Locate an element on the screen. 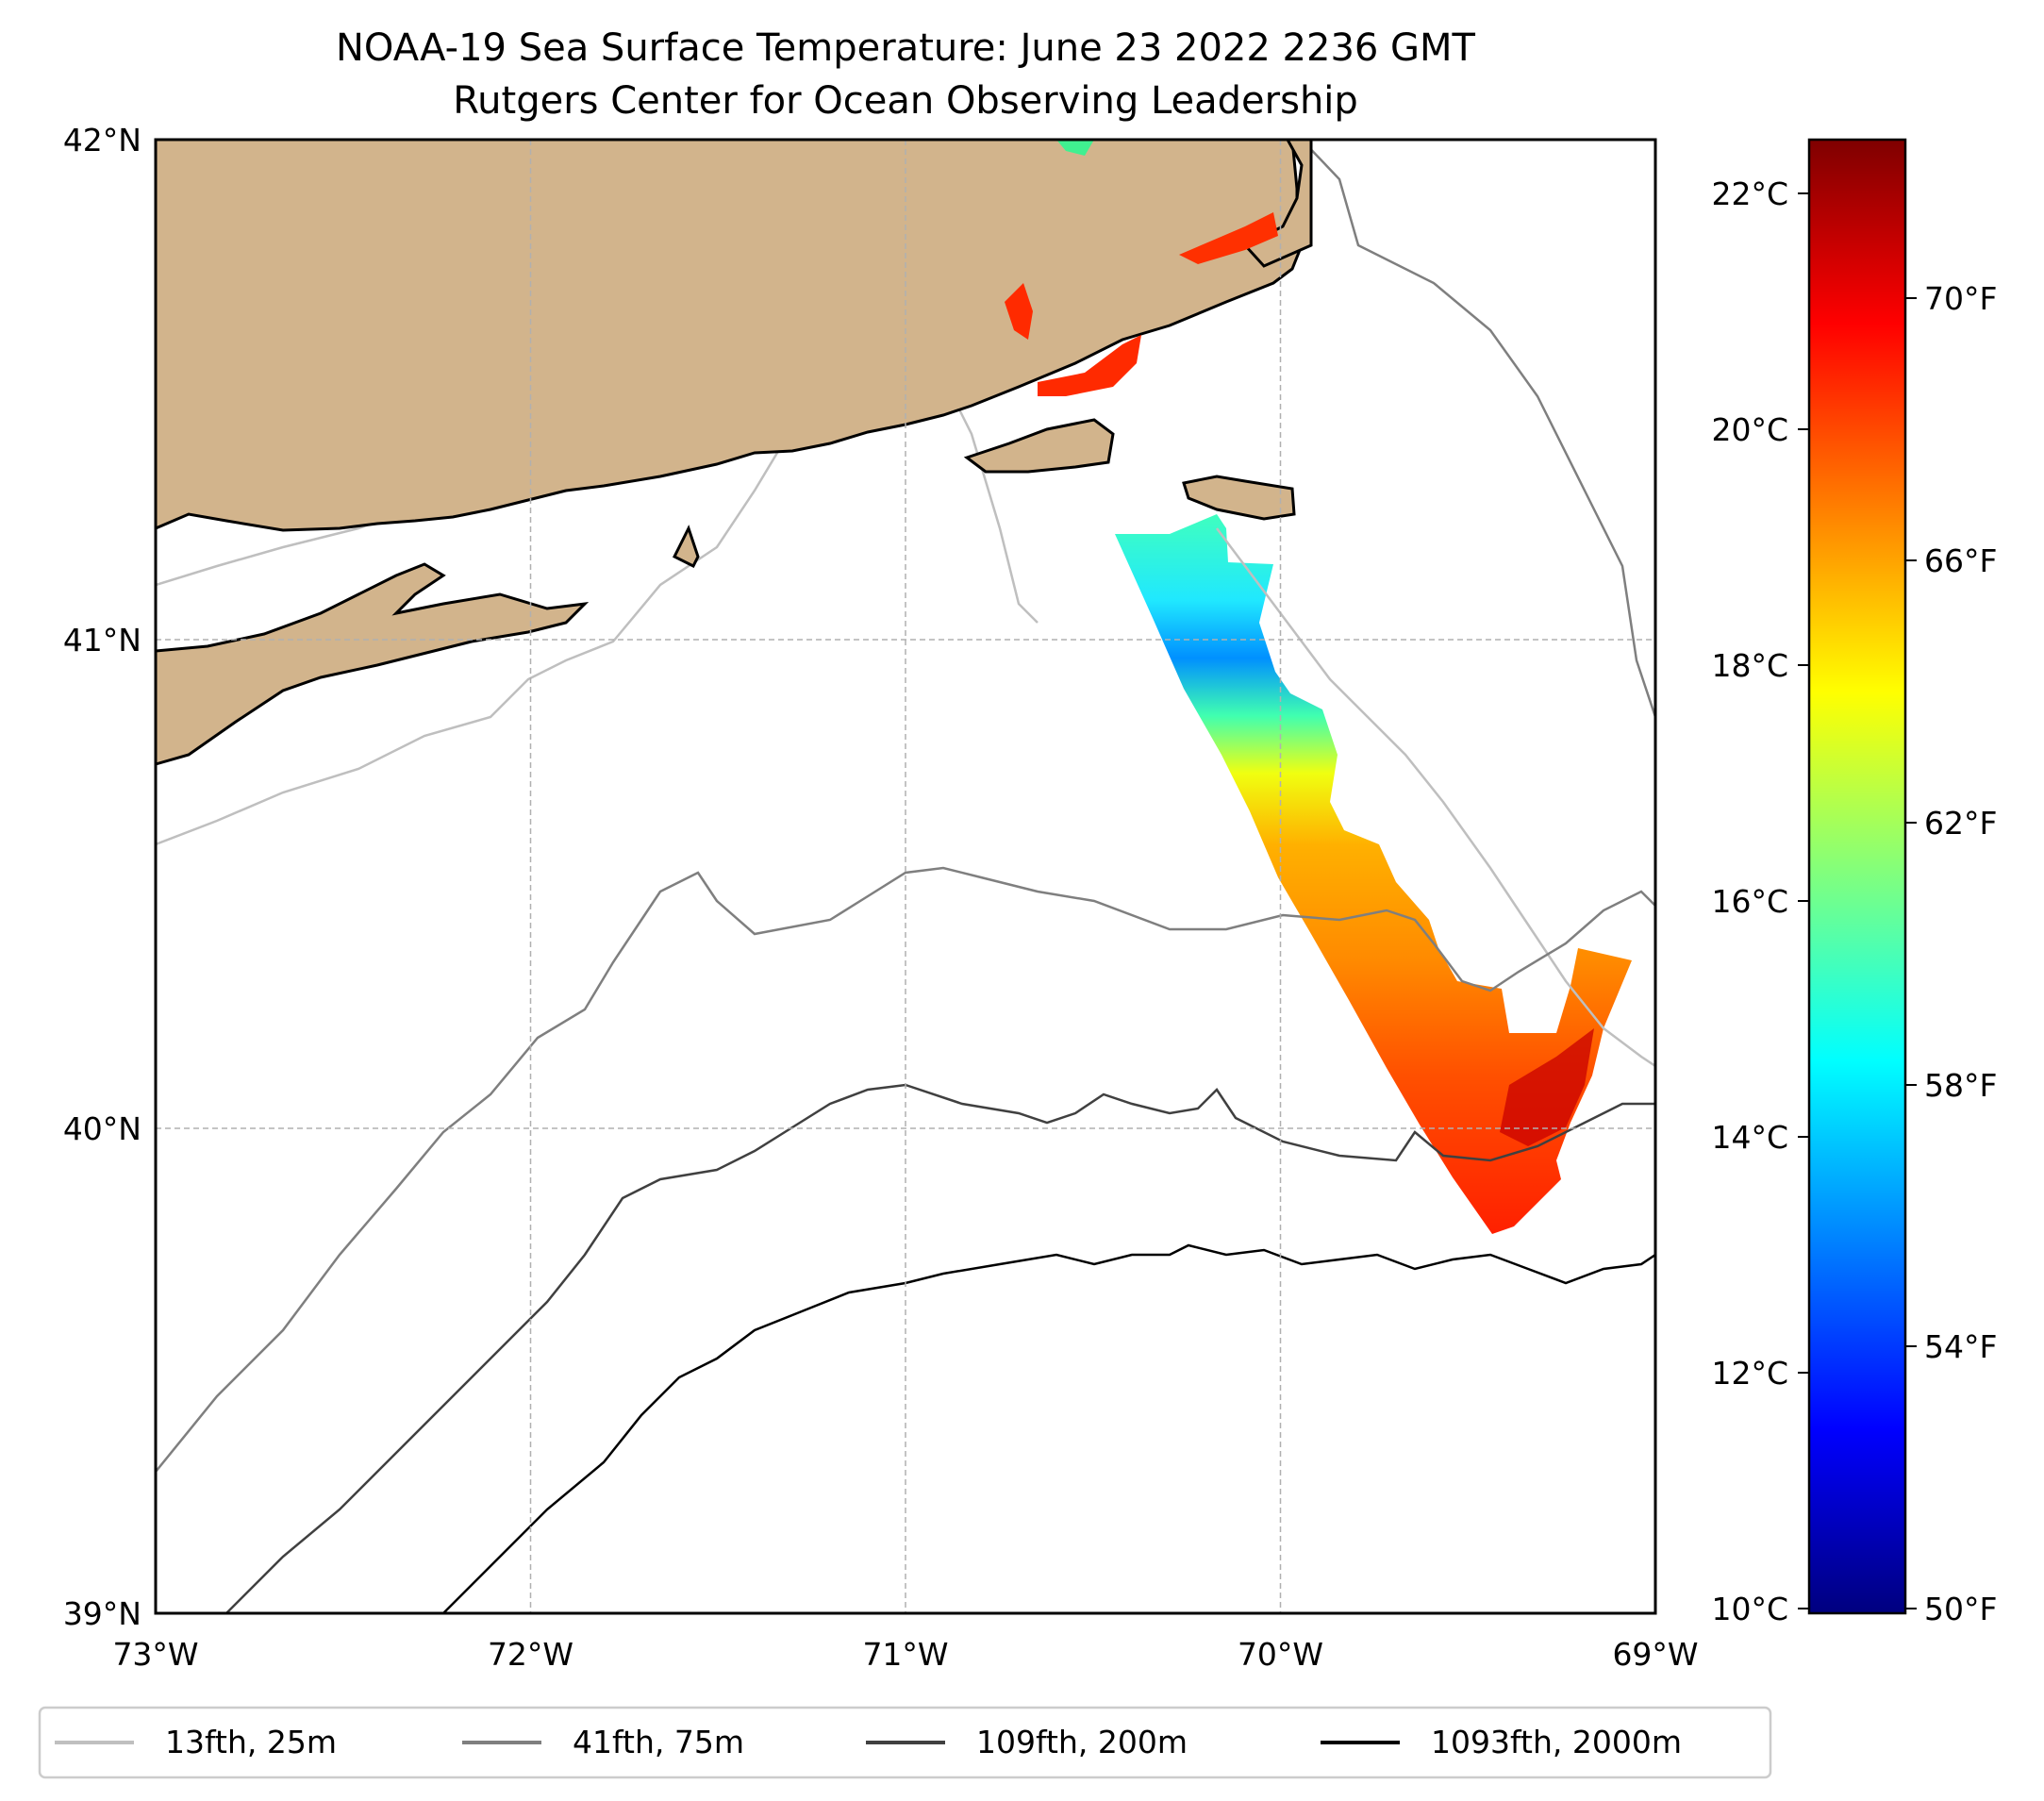 The width and height of the screenshot is (2044, 1801). land-marthas-vineyard is located at coordinates (1039, 446).